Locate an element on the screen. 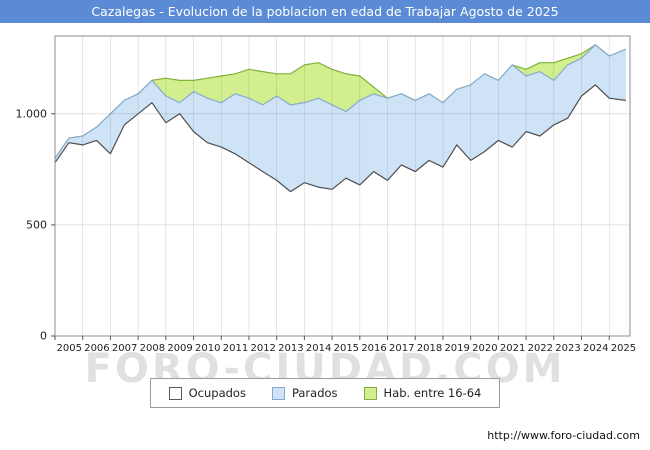 The width and height of the screenshot is (650, 450). svg-text: 2021 is located at coordinates (512, 348).